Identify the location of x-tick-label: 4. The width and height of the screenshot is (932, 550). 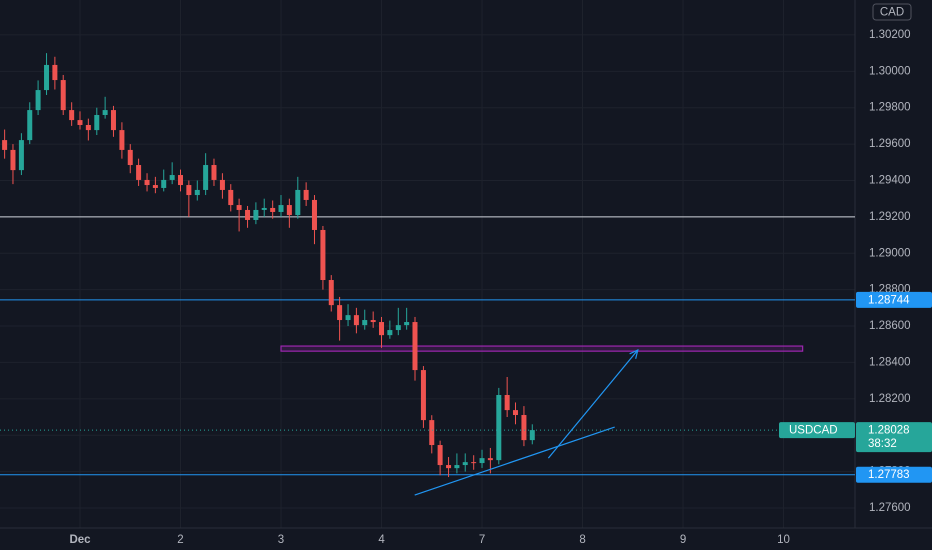
(381, 540).